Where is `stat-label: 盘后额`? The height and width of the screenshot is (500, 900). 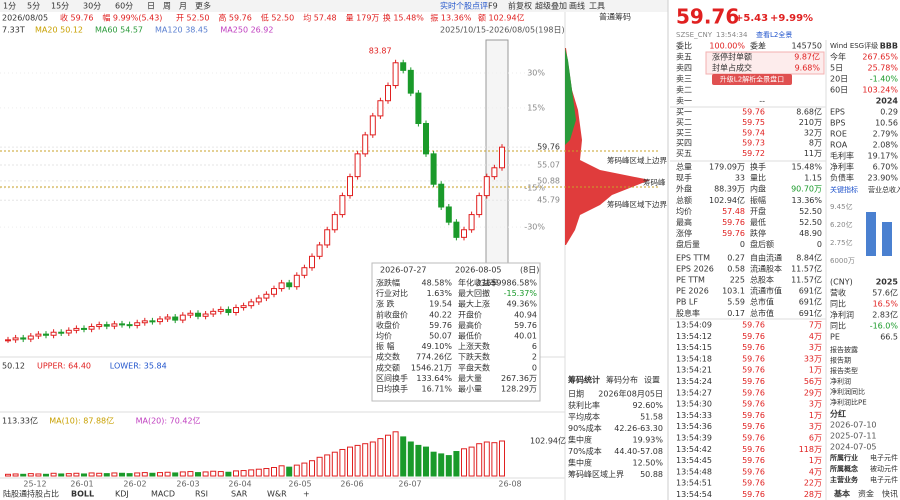 stat-label: 盘后额 is located at coordinates (762, 244).